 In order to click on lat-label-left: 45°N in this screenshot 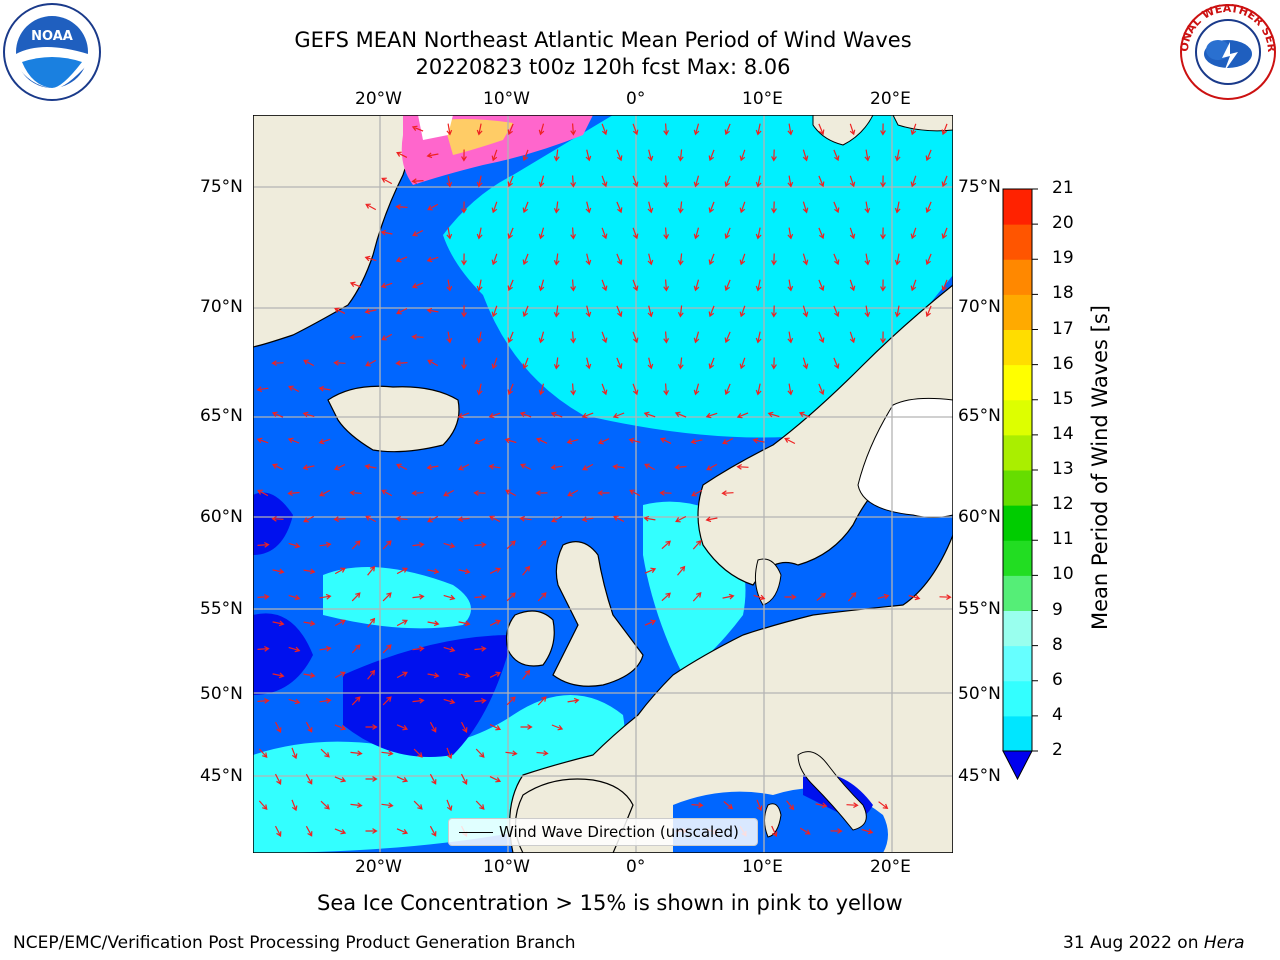, I will do `click(221, 776)`.